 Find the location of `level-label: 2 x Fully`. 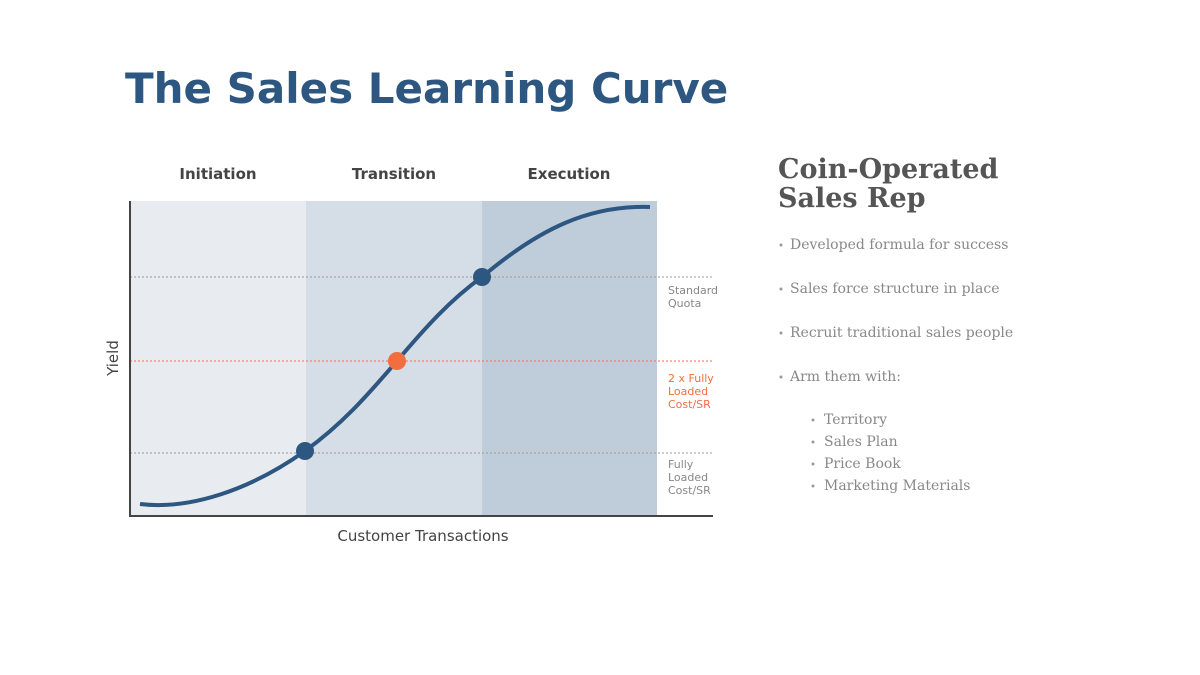

level-label: 2 x Fully is located at coordinates (691, 378).